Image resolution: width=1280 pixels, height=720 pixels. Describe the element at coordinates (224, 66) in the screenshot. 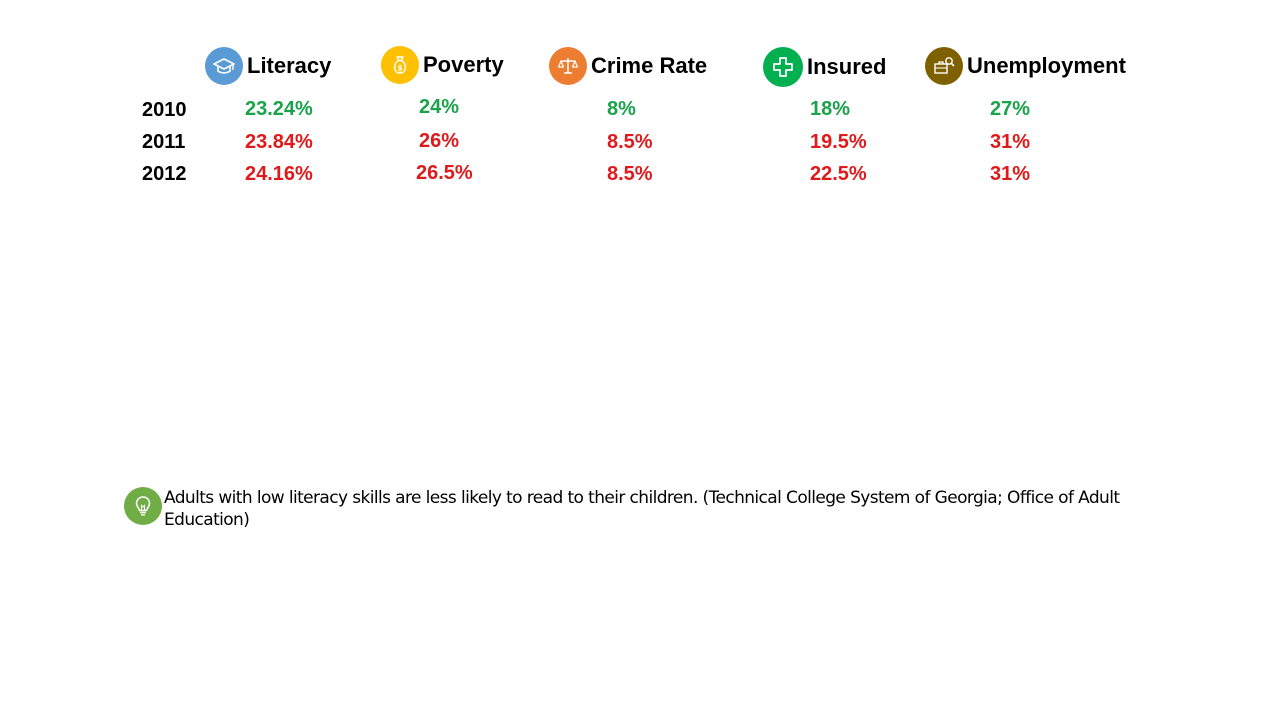

I see `graduation-cap-icon` at that location.